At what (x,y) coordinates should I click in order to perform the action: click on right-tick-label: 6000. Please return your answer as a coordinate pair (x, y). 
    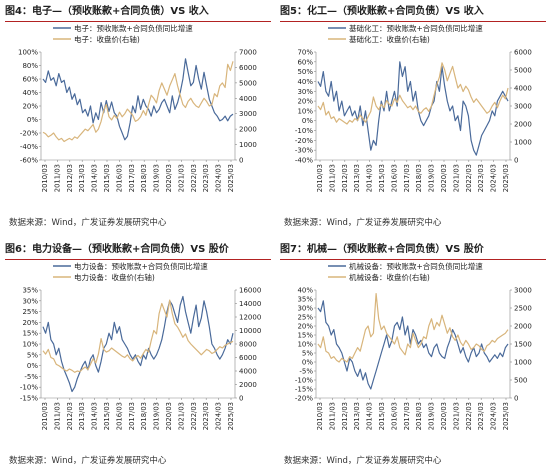
    Looking at the image, I should click on (248, 68).